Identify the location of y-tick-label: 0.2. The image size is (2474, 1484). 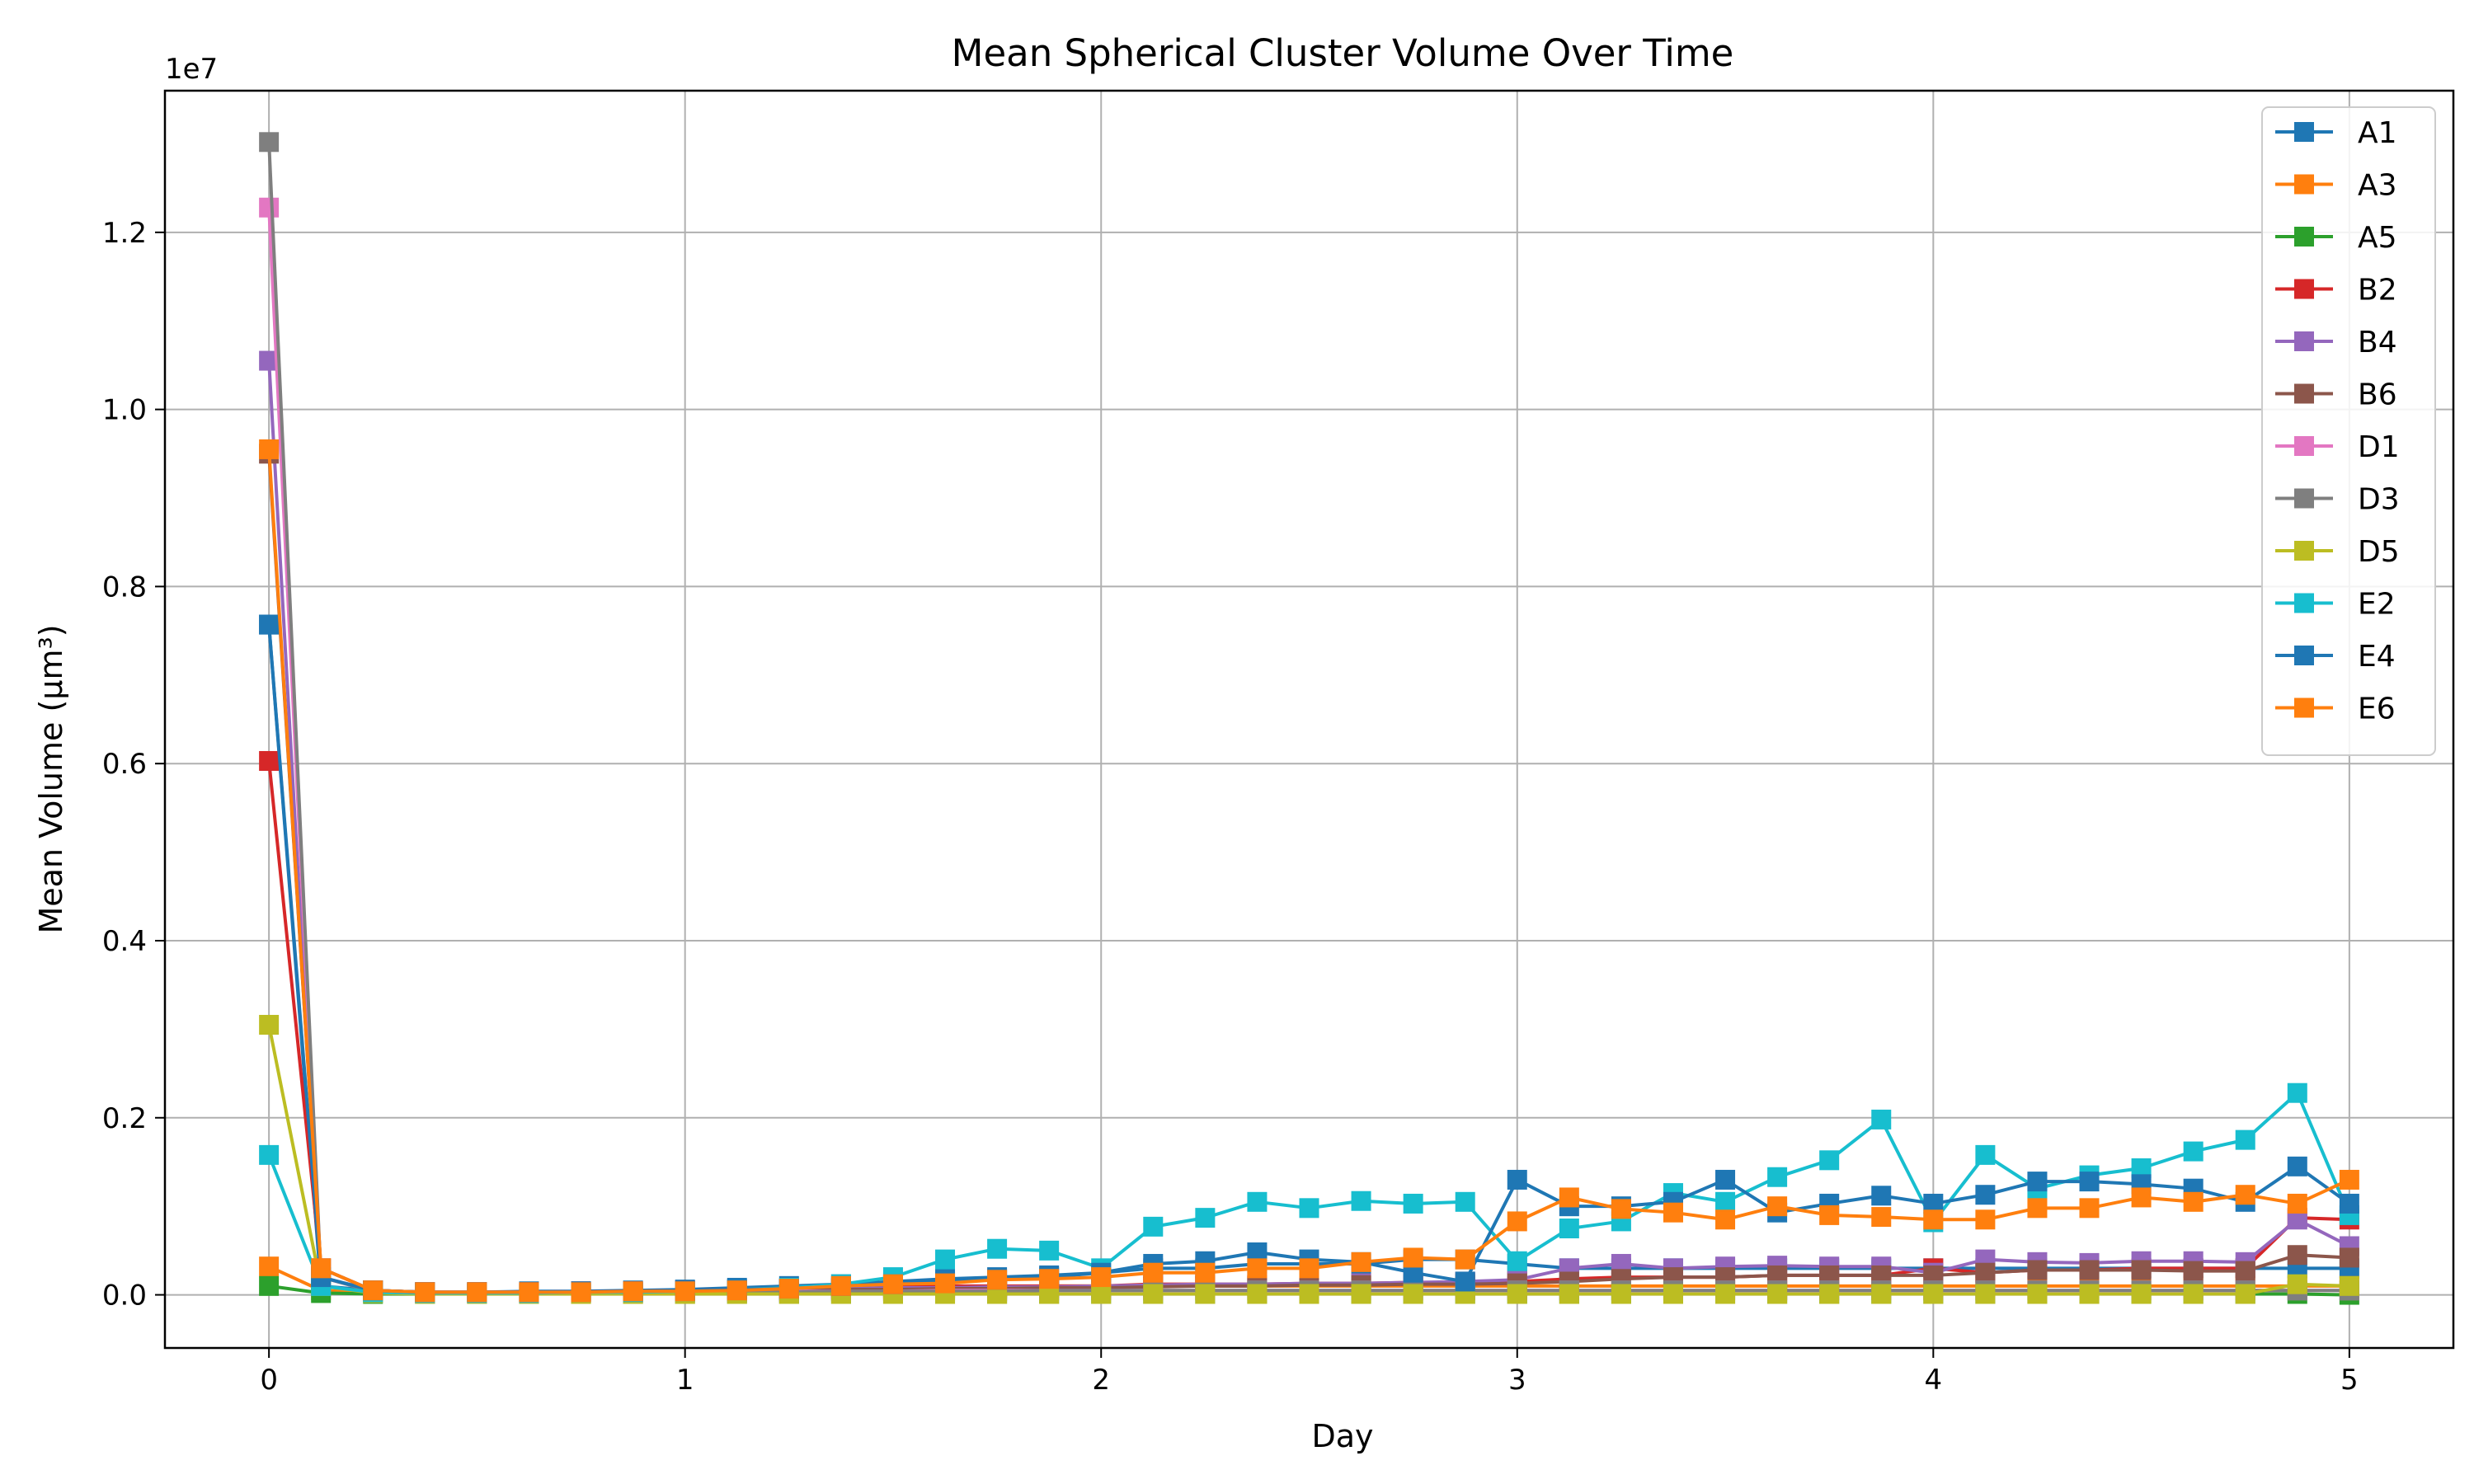
(124, 1118).